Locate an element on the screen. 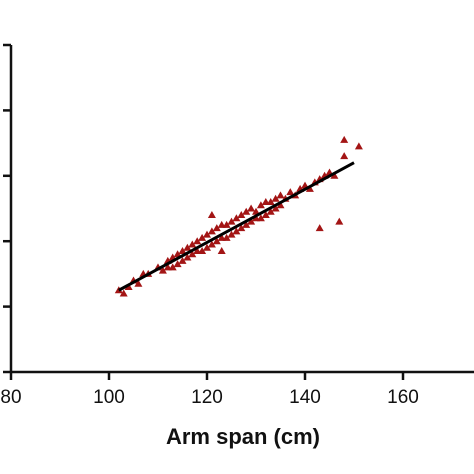 The height and width of the screenshot is (474, 474). x-tick-label: 160 is located at coordinates (403, 397).